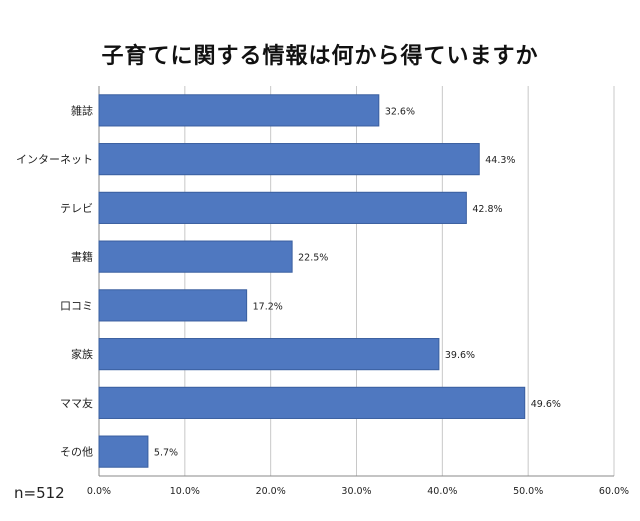  I want to click on value-label: 42.8%, so click(487, 209).